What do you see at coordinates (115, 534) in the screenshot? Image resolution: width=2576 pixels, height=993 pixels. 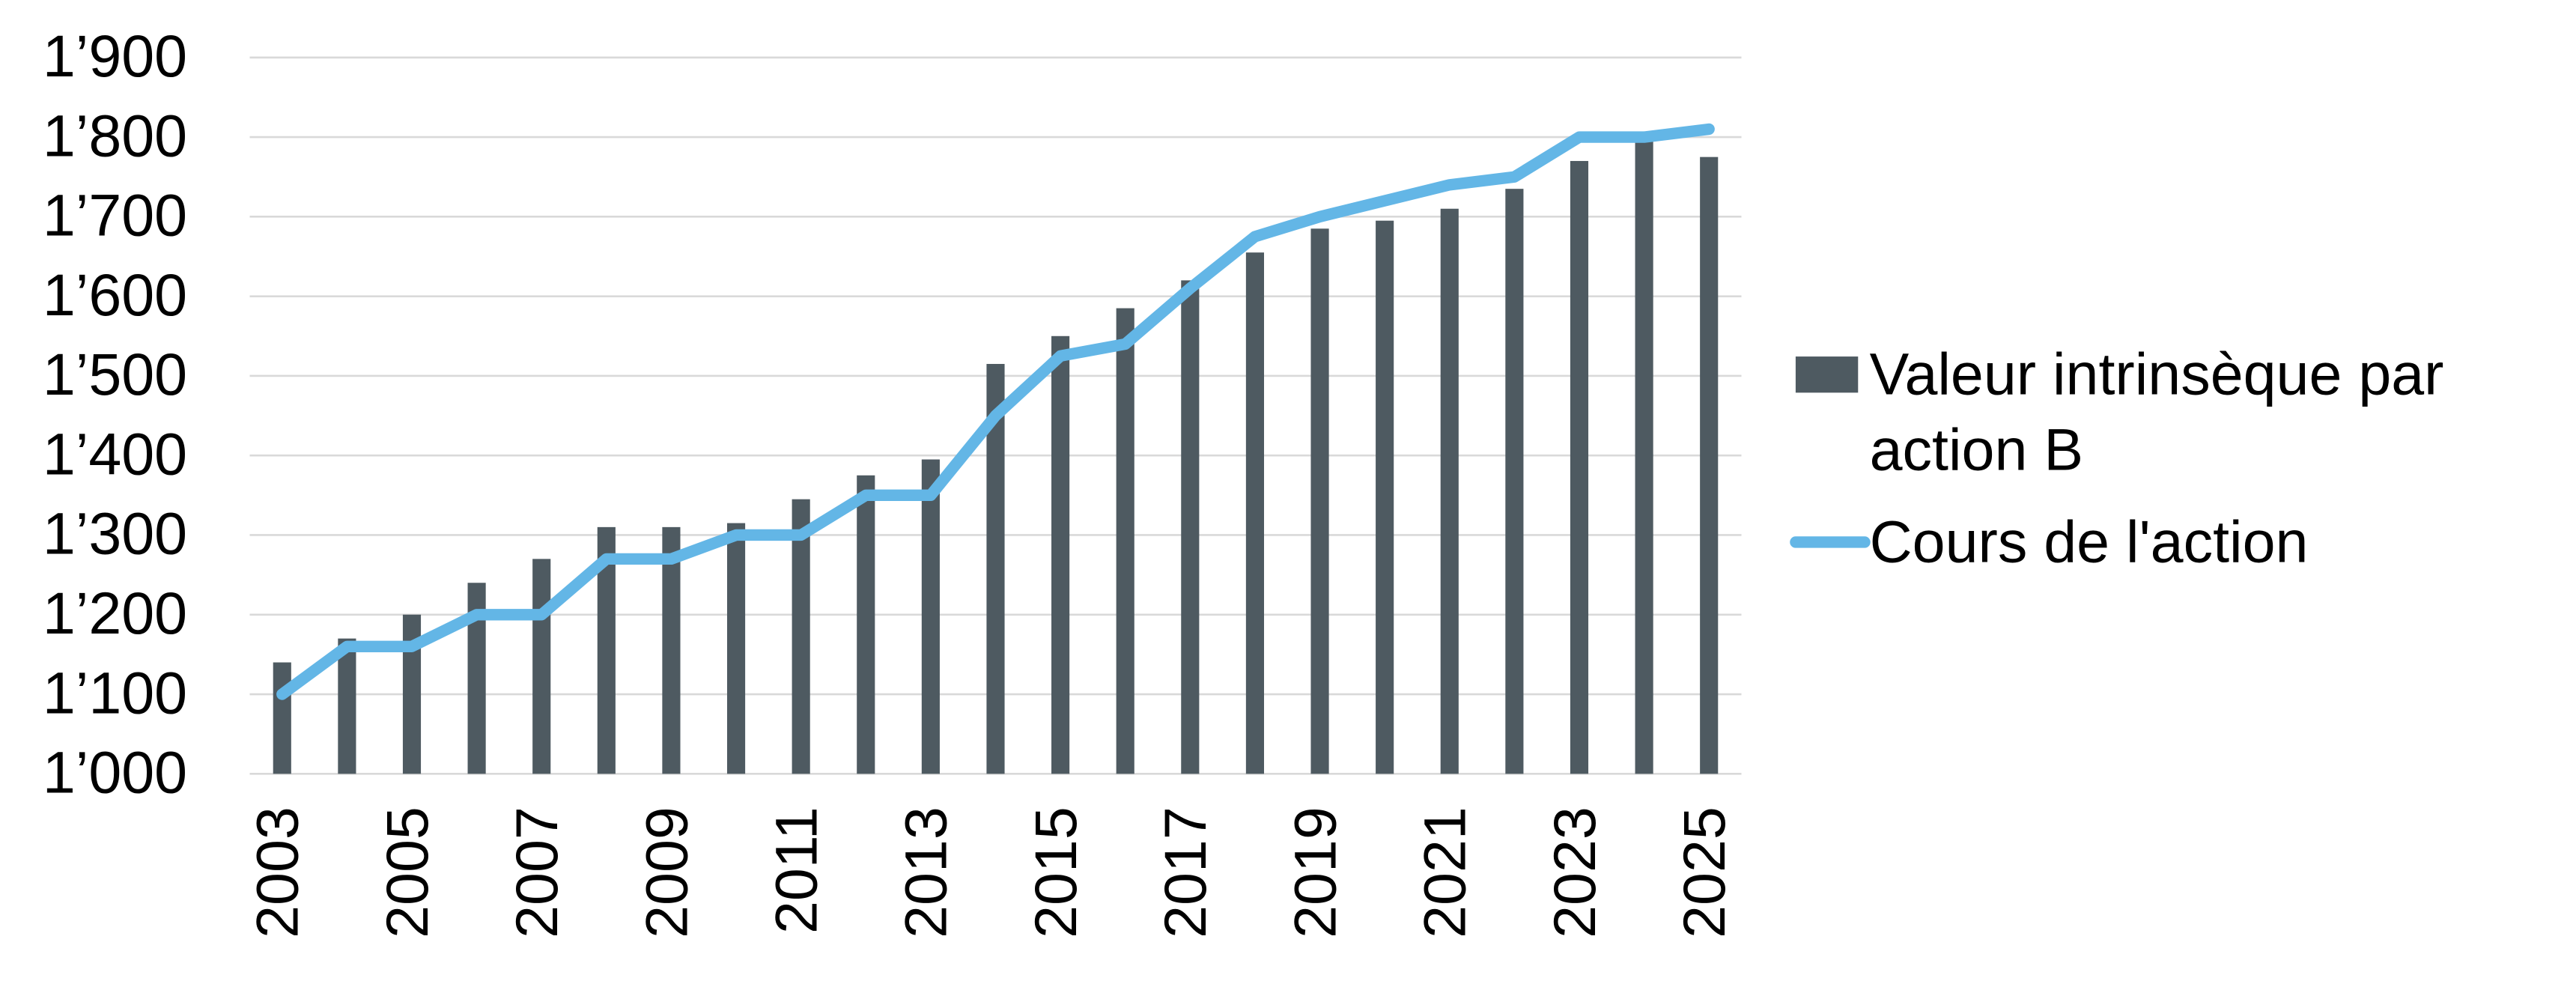 I see `y-tick-label: 1’300` at bounding box center [115, 534].